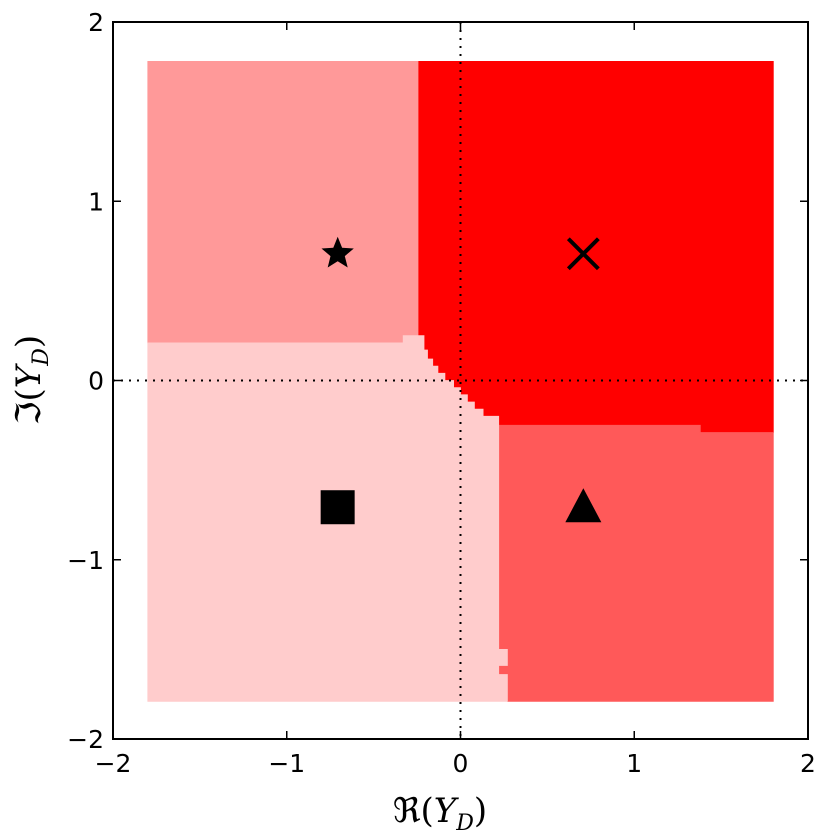  Describe the element at coordinates (337, 507) in the screenshot. I see `marker-square` at that location.